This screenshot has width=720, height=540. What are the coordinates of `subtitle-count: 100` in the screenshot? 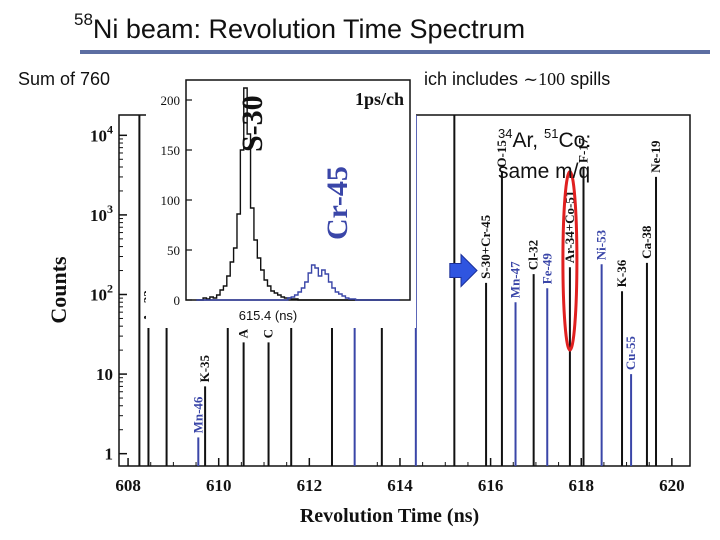 It's located at (552, 79).